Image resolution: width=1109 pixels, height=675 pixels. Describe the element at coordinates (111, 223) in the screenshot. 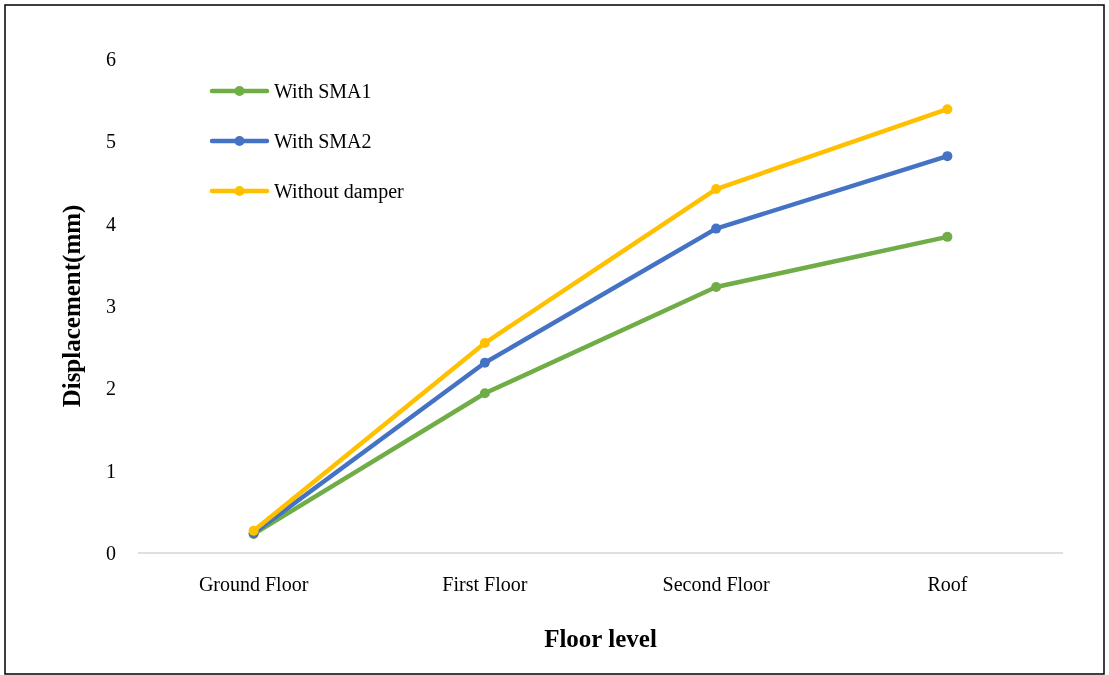

I see `y-tick-label: 4` at that location.